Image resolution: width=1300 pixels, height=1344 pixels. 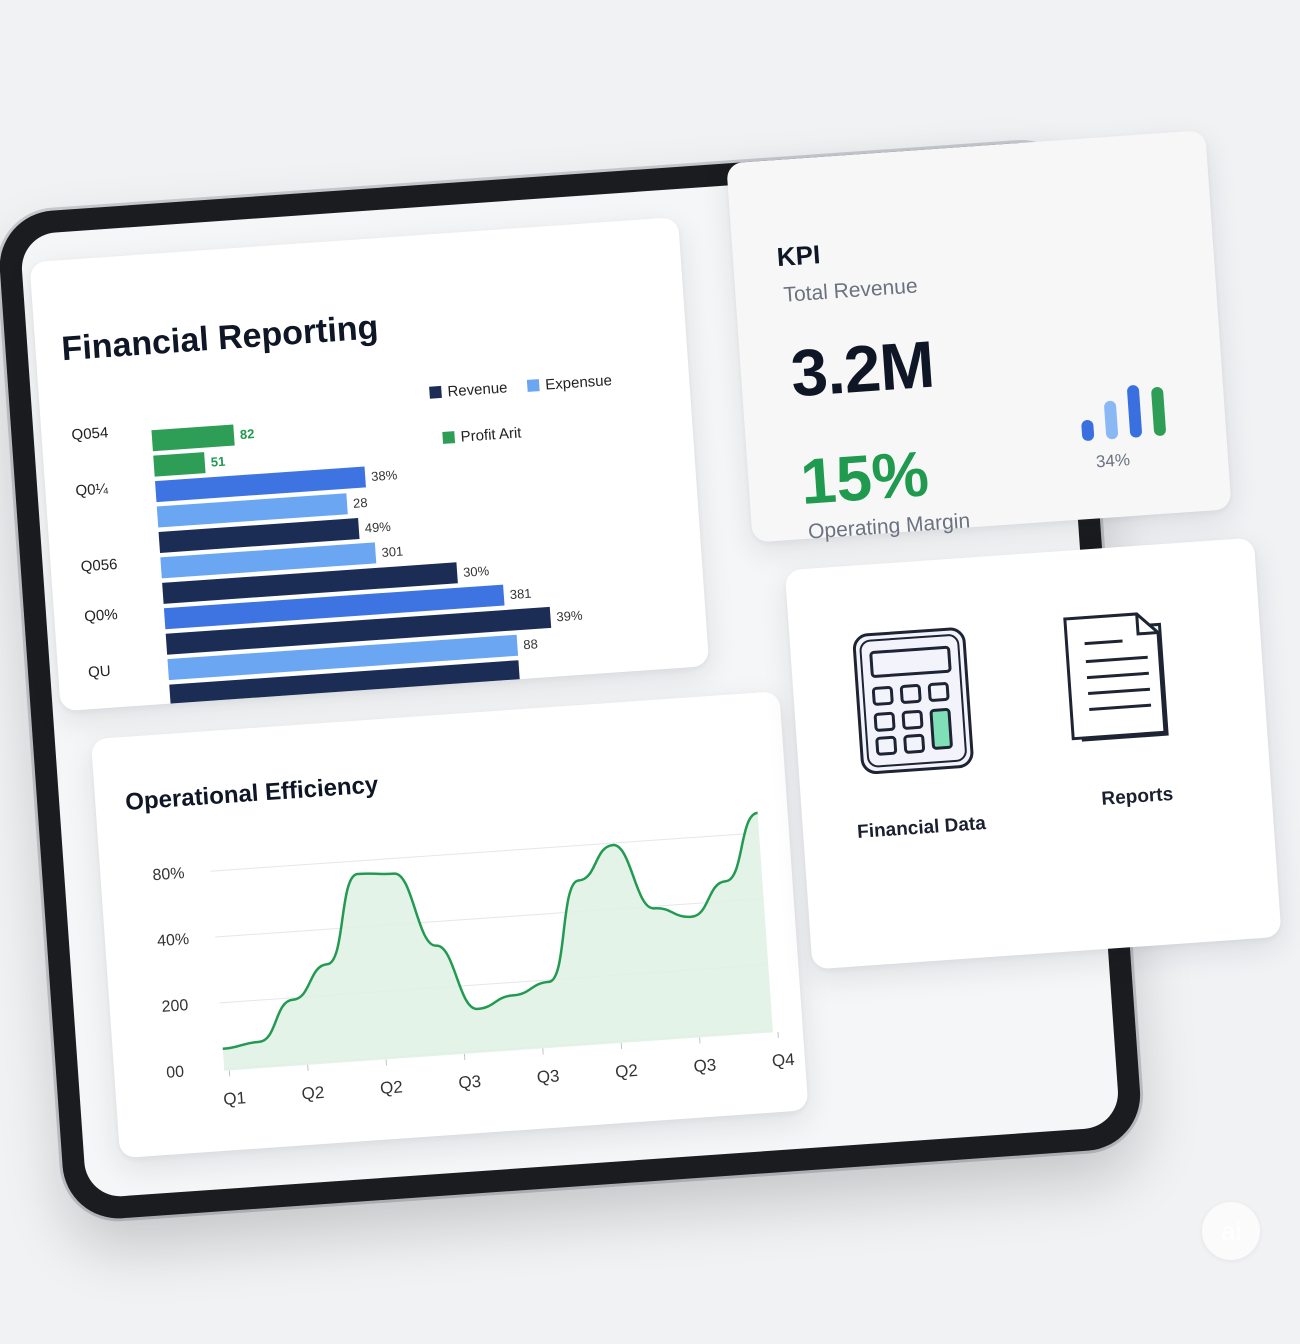 What do you see at coordinates (530, 644) in the screenshot?
I see `bar-value-label: 88` at bounding box center [530, 644].